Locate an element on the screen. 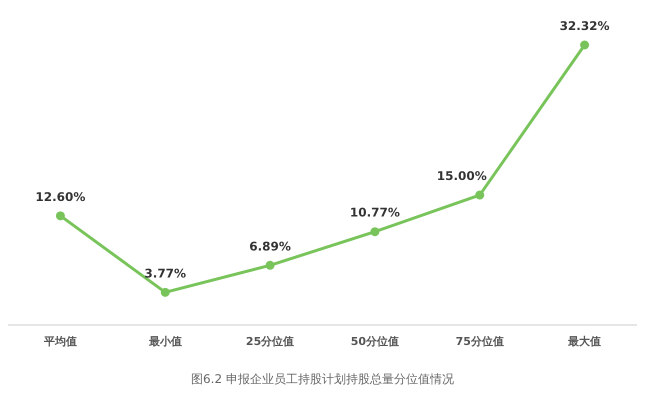  x-tick-label: 50分位值 is located at coordinates (375, 341).